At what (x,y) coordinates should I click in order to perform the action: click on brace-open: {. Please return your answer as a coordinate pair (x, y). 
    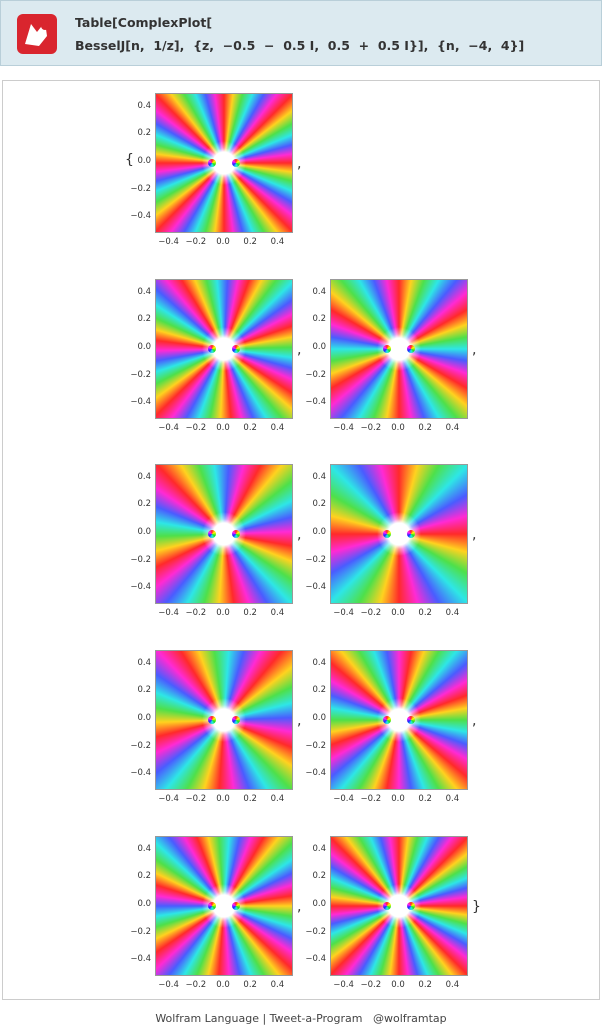
    Looking at the image, I should click on (129, 160).